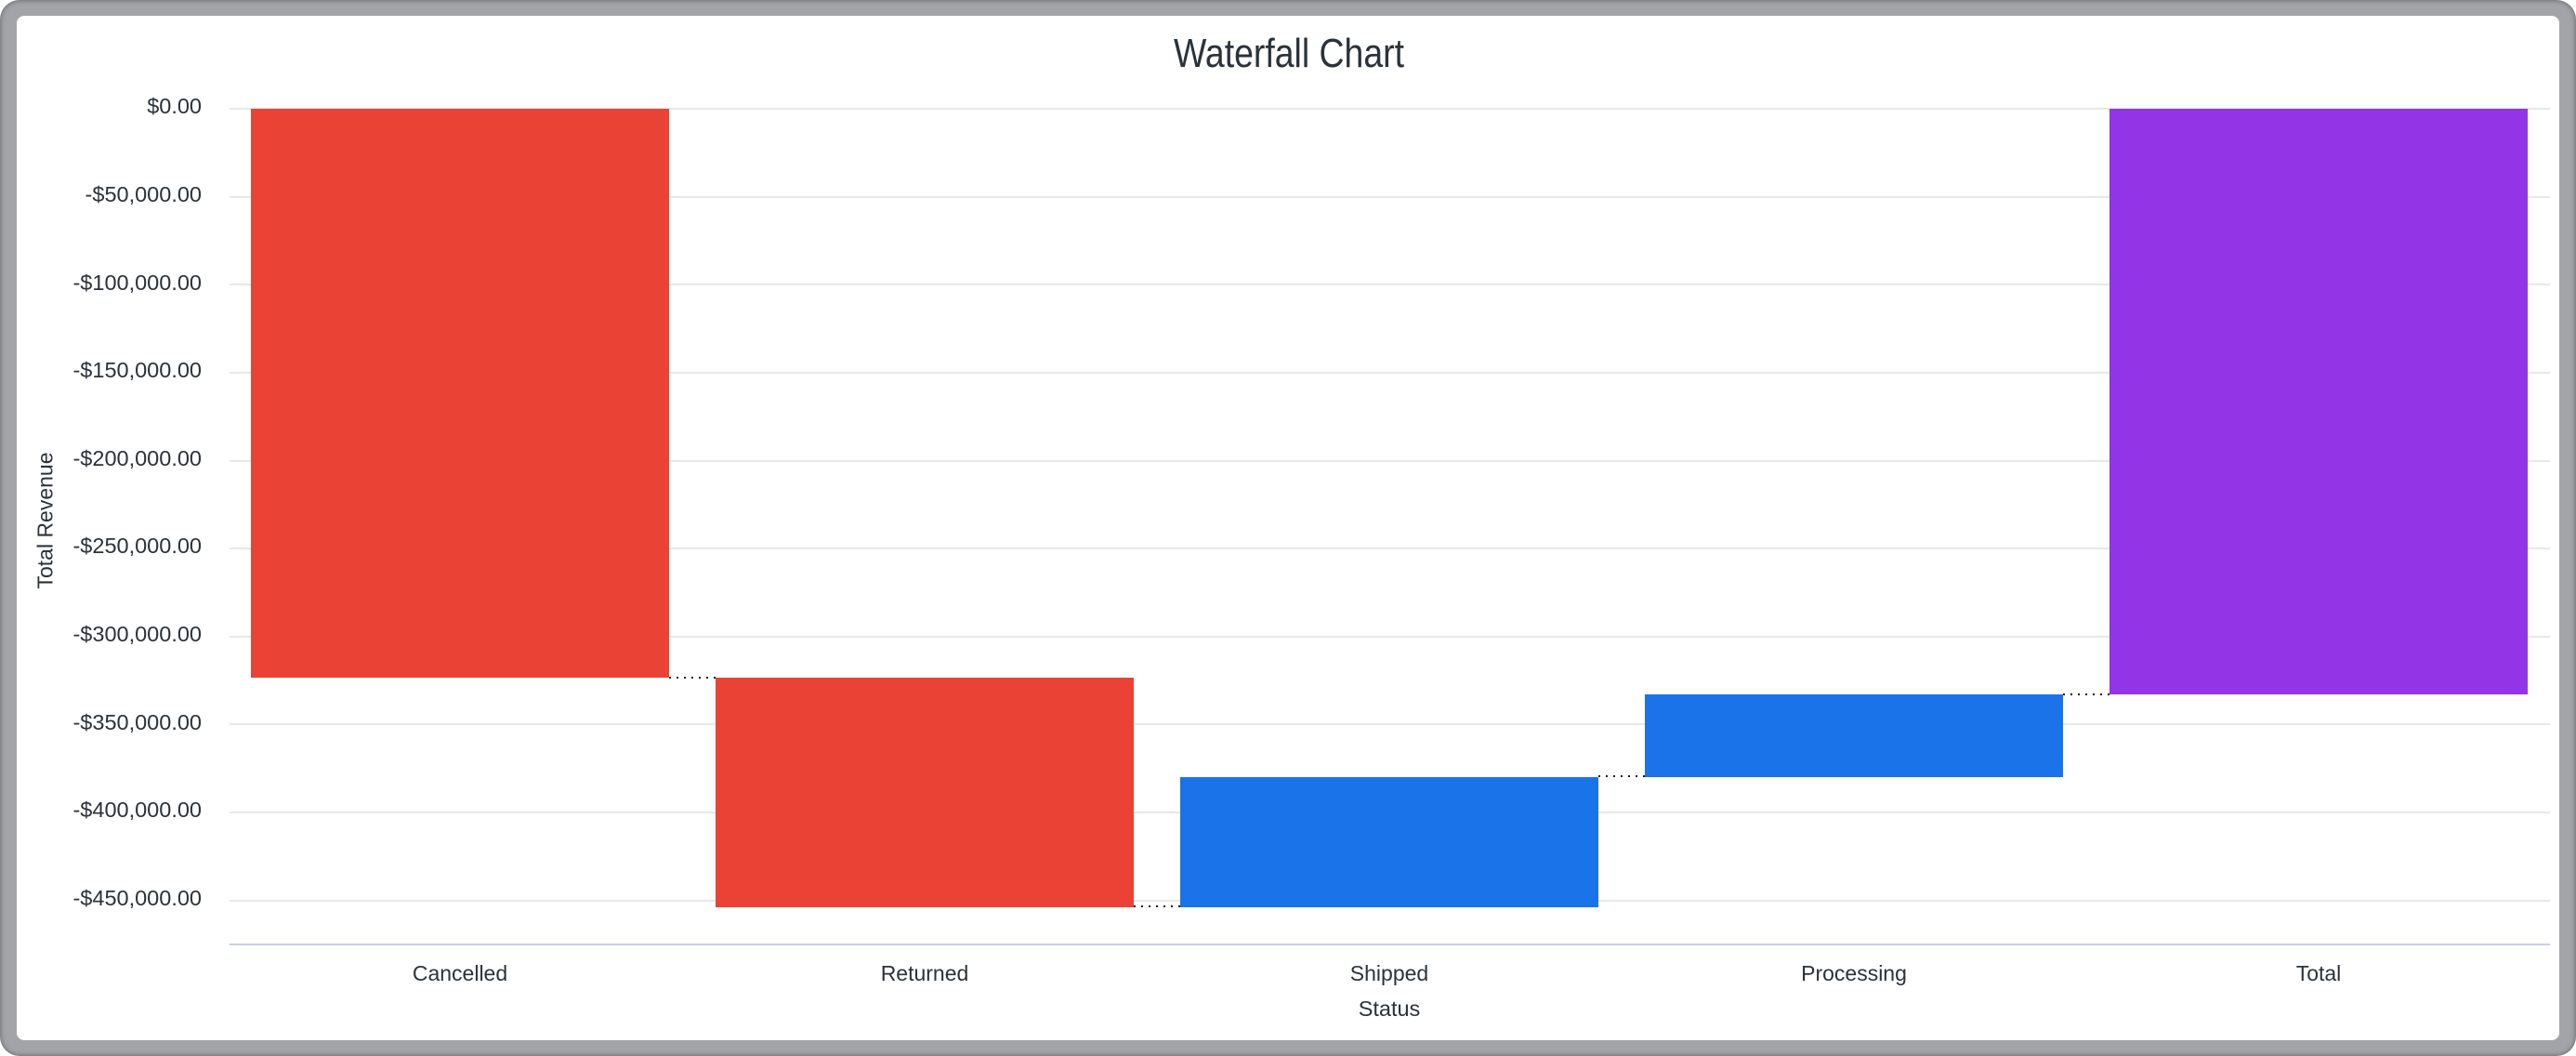  I want to click on y-tick-label: -$100,000.00, so click(137, 282).